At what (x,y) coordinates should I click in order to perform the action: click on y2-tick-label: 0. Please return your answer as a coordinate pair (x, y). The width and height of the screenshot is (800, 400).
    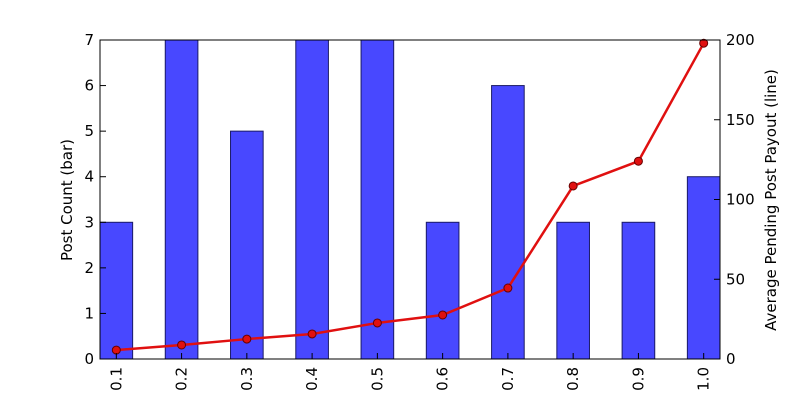
    Looking at the image, I should click on (731, 359).